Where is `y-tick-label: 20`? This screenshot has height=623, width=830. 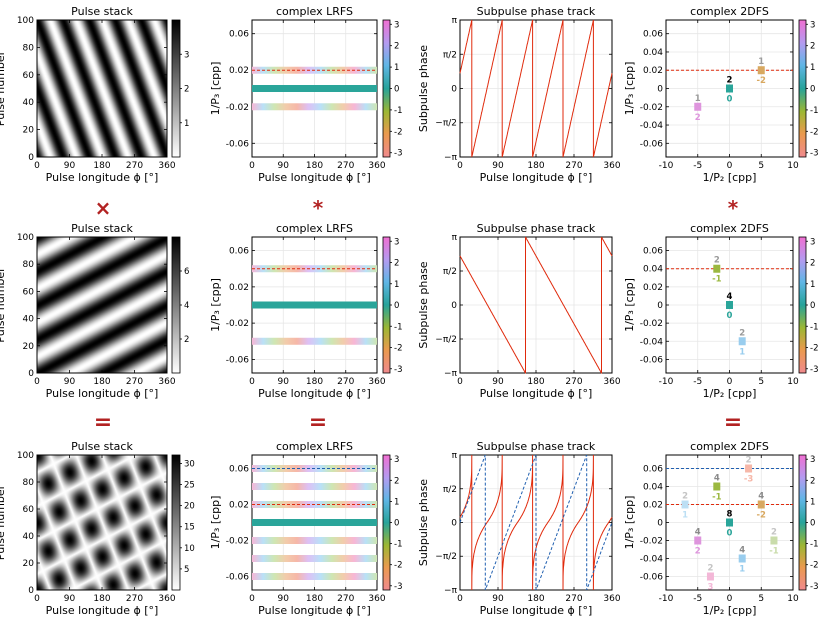
y-tick-label: 20 is located at coordinates (29, 131).